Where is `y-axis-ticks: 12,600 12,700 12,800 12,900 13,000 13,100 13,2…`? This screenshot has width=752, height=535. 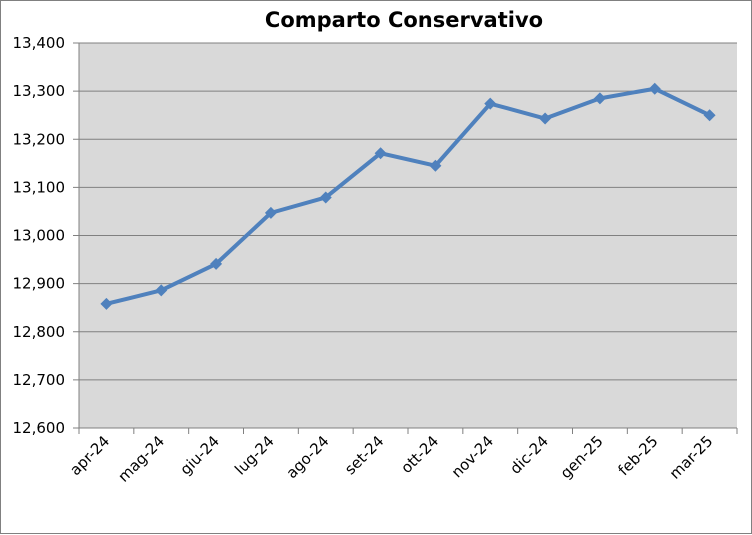 y-axis-ticks: 12,600 12,700 12,800 12,900 13,000 13,100 13,2… is located at coordinates (39, 235).